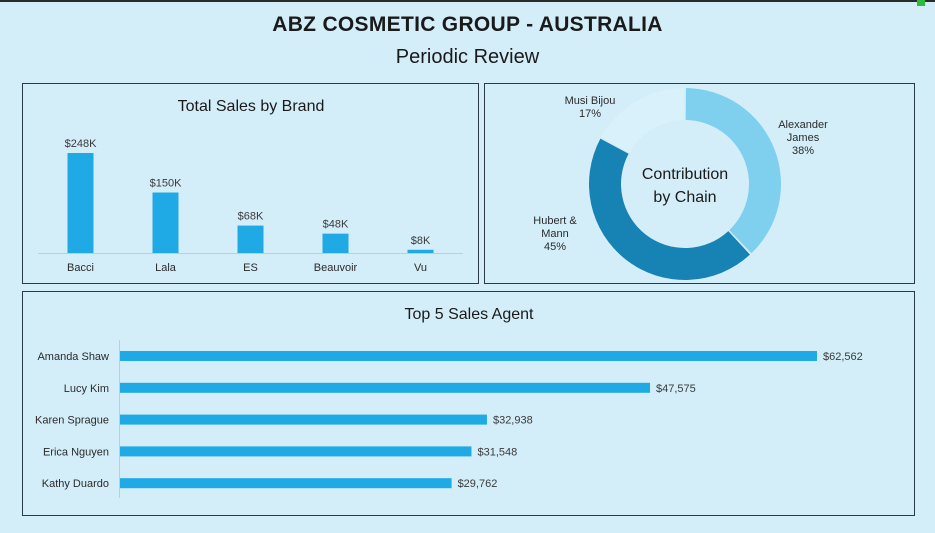  Describe the element at coordinates (555, 234) in the screenshot. I see `chain-slice-label: Mann` at that location.